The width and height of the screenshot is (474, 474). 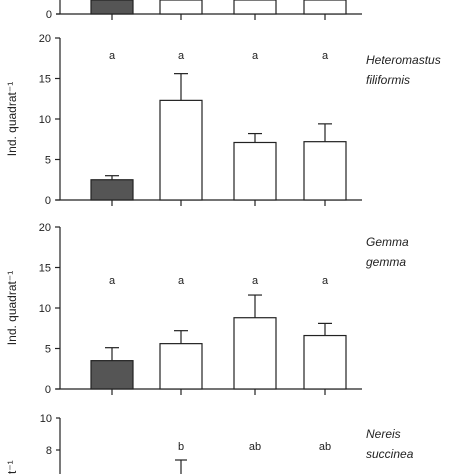 I want to click on panel-nereis-ylabel: t⁻¹, so click(x=12, y=467).